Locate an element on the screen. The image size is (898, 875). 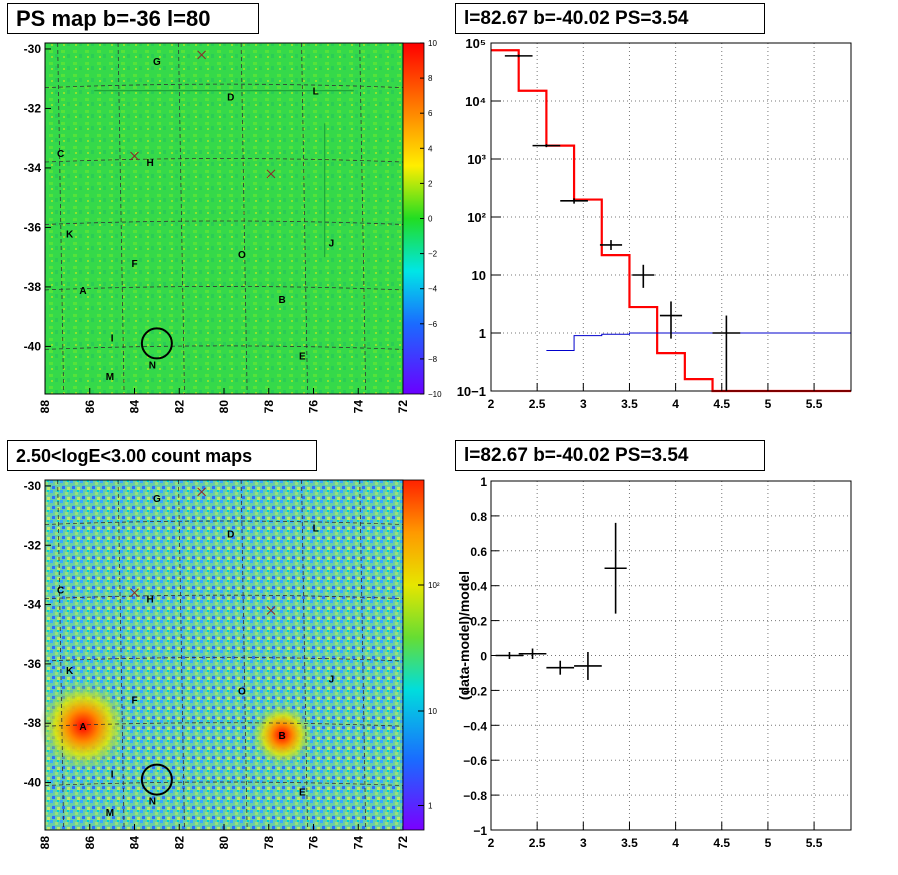
source-label: G is located at coordinates (157, 62).